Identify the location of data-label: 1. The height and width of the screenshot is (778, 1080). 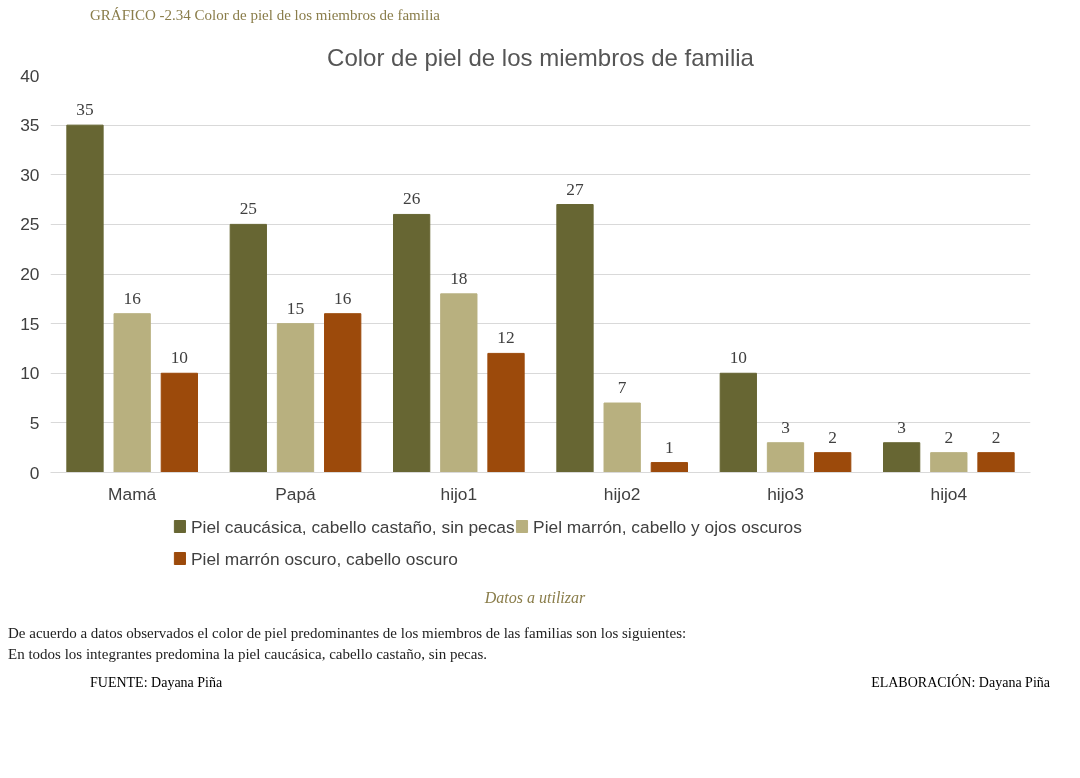
(669, 447).